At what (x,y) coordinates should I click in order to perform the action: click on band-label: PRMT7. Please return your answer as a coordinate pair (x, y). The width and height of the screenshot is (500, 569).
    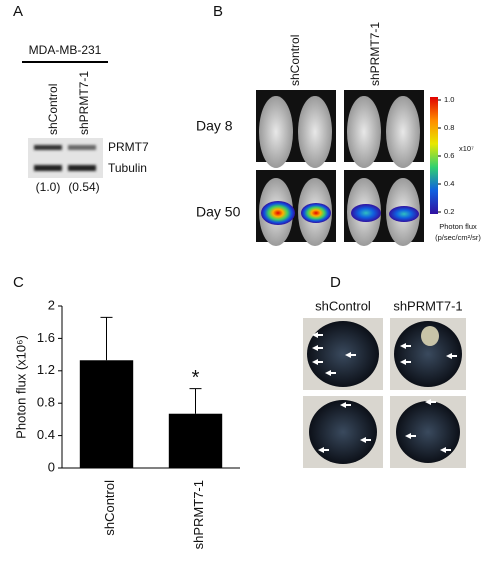
    Looking at the image, I should click on (128, 147).